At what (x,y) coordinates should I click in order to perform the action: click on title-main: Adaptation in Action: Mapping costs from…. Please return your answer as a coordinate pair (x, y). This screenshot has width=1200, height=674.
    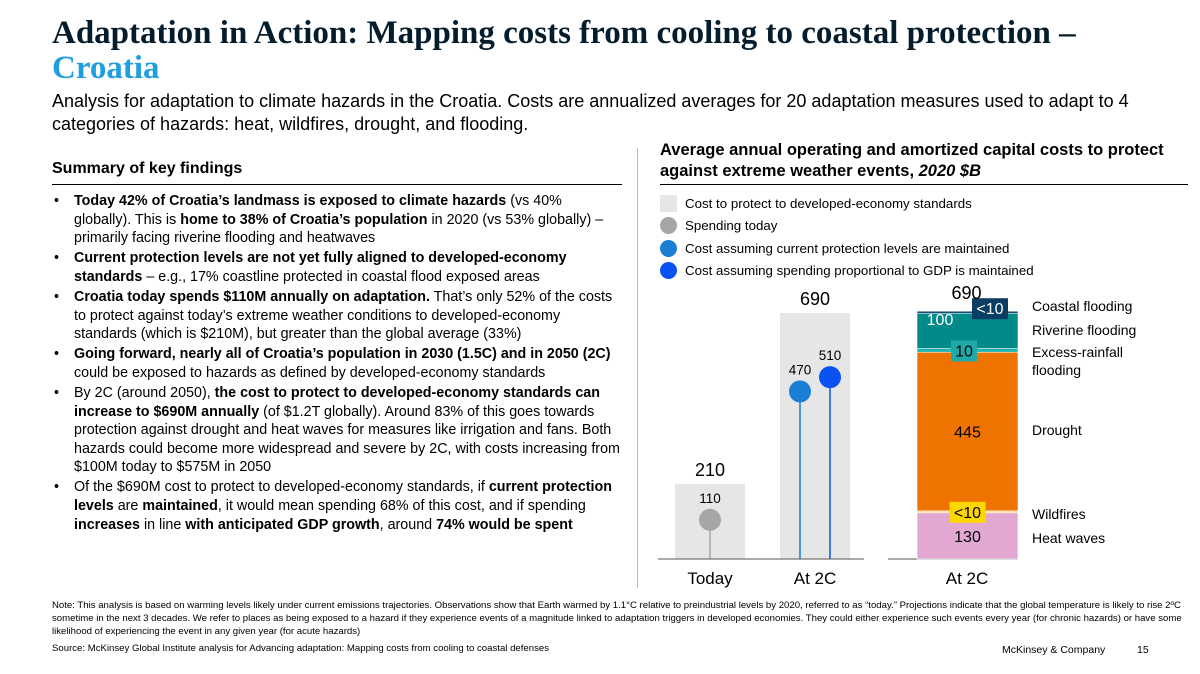
    Looking at the image, I should click on (564, 33).